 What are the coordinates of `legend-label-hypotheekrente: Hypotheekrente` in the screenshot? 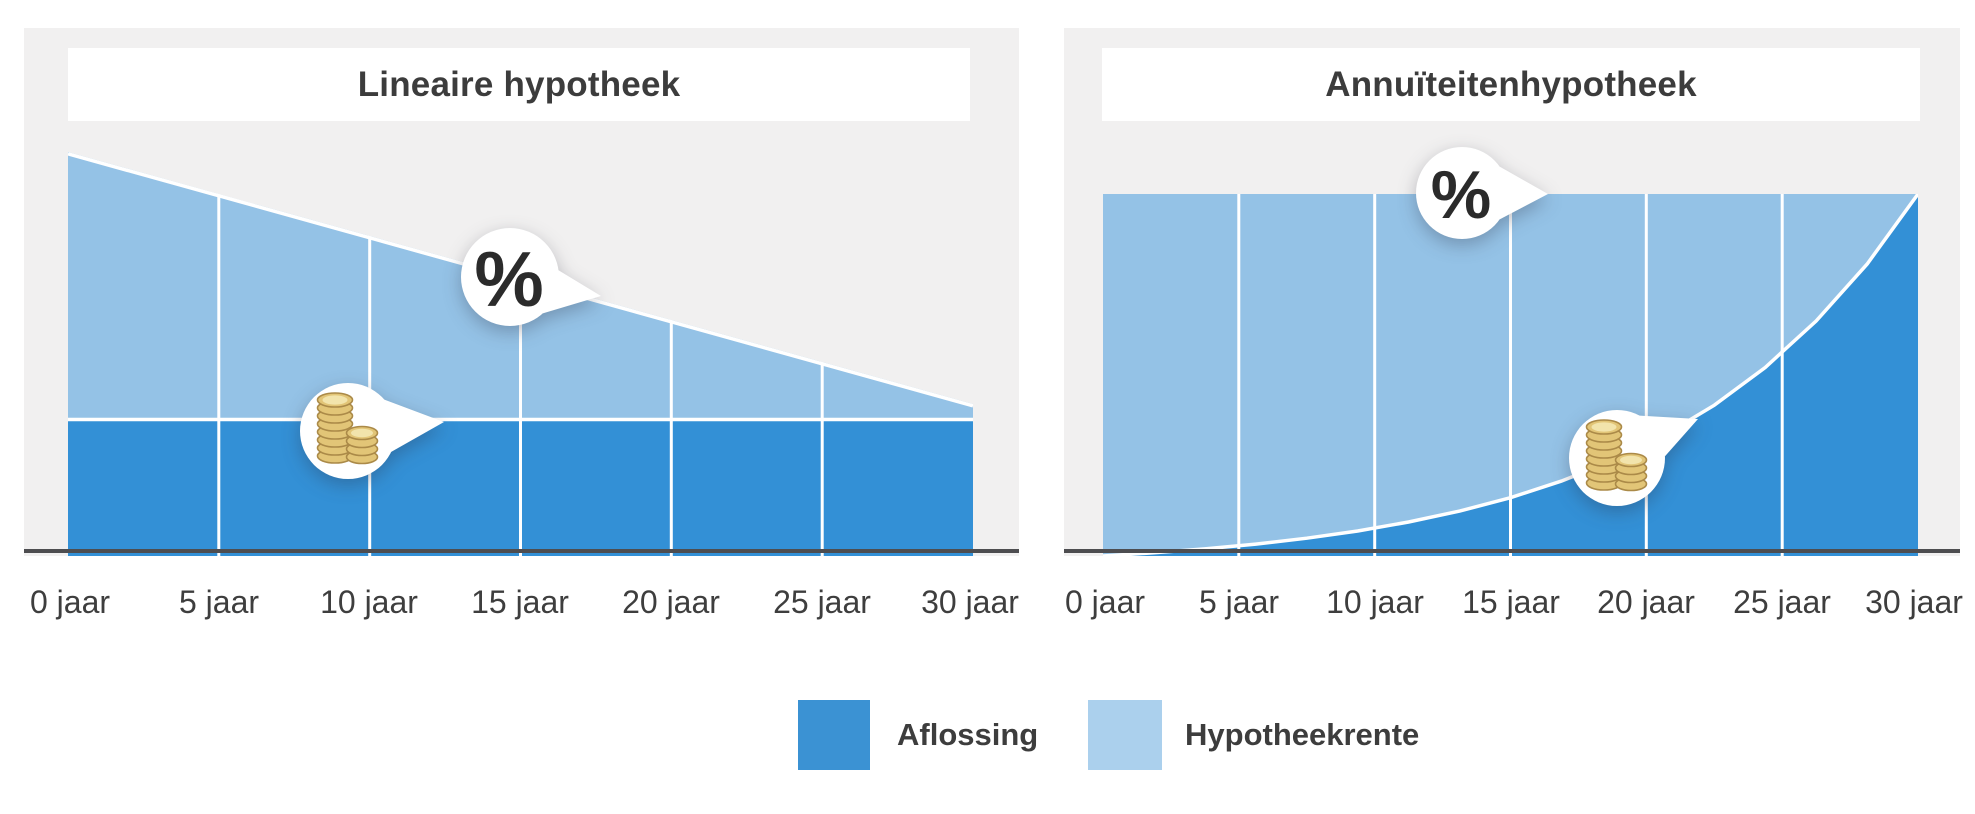 It's located at (1302, 734).